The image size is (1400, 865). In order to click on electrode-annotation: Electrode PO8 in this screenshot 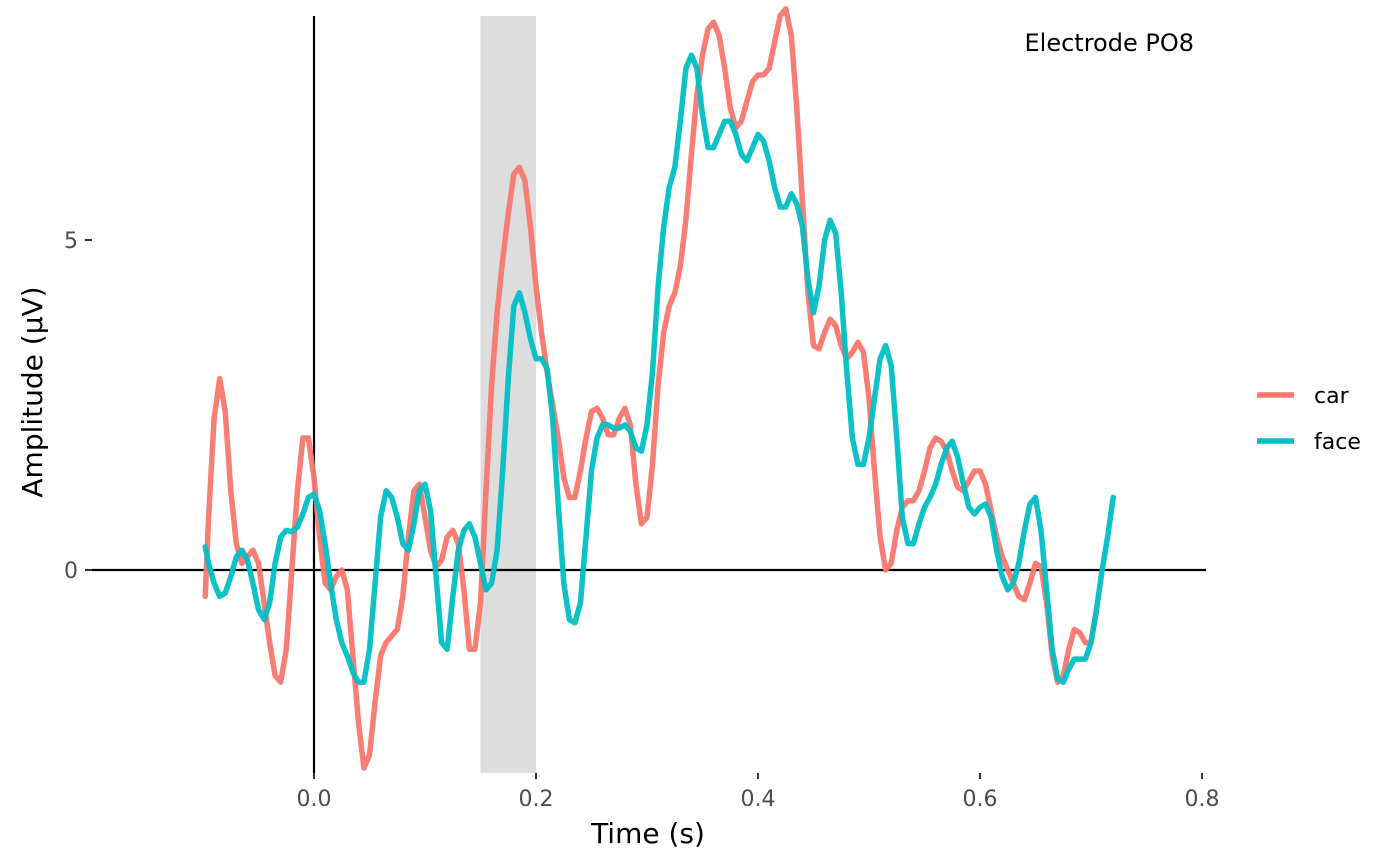, I will do `click(1110, 43)`.